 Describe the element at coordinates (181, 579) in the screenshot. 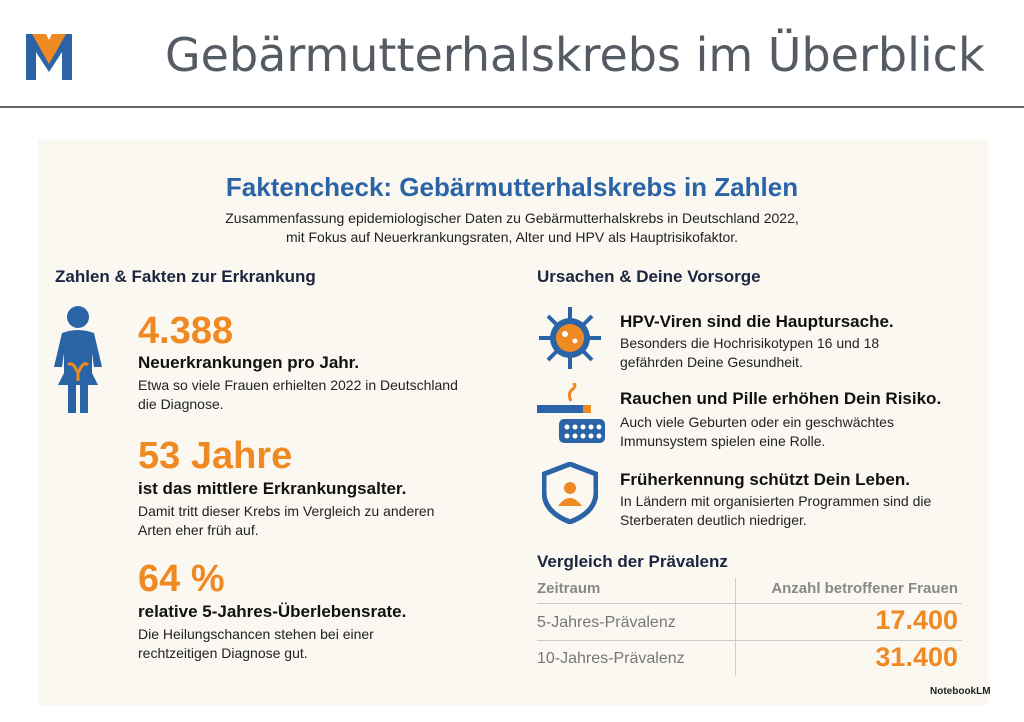

I see `fact-value: 64 %` at that location.